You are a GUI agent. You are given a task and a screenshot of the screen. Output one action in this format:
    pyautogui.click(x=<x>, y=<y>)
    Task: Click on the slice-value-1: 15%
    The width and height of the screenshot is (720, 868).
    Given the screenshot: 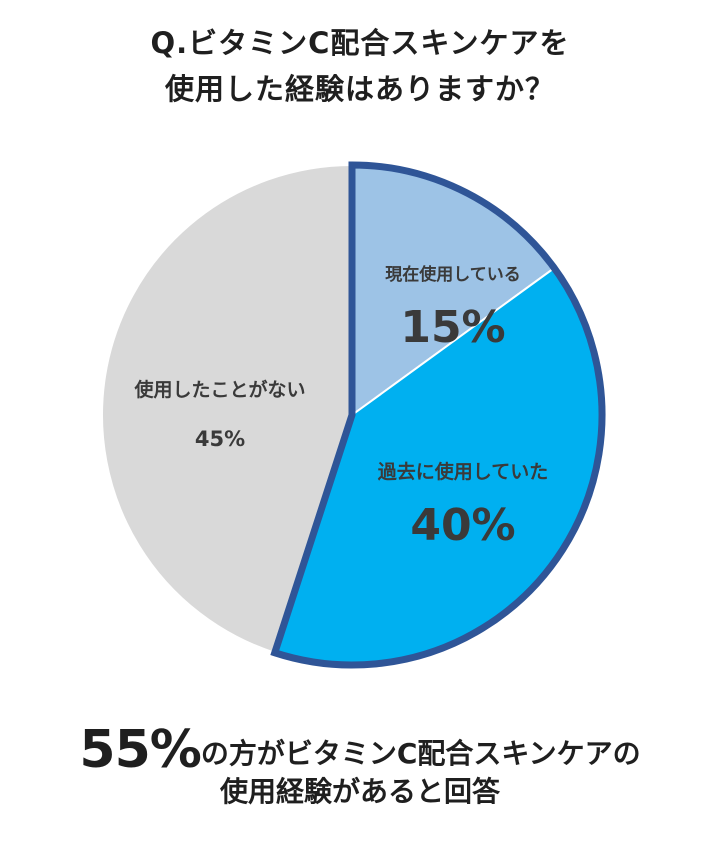 What is the action you would take?
    pyautogui.click(x=452, y=327)
    